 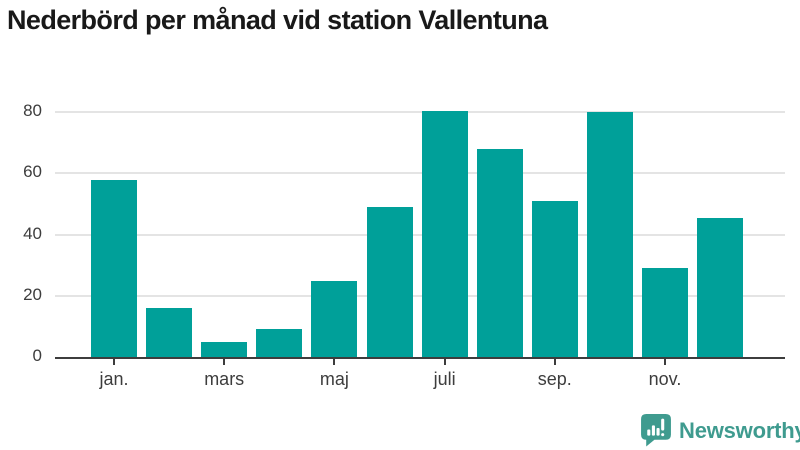 I want to click on bar-okt., so click(x=609, y=234).